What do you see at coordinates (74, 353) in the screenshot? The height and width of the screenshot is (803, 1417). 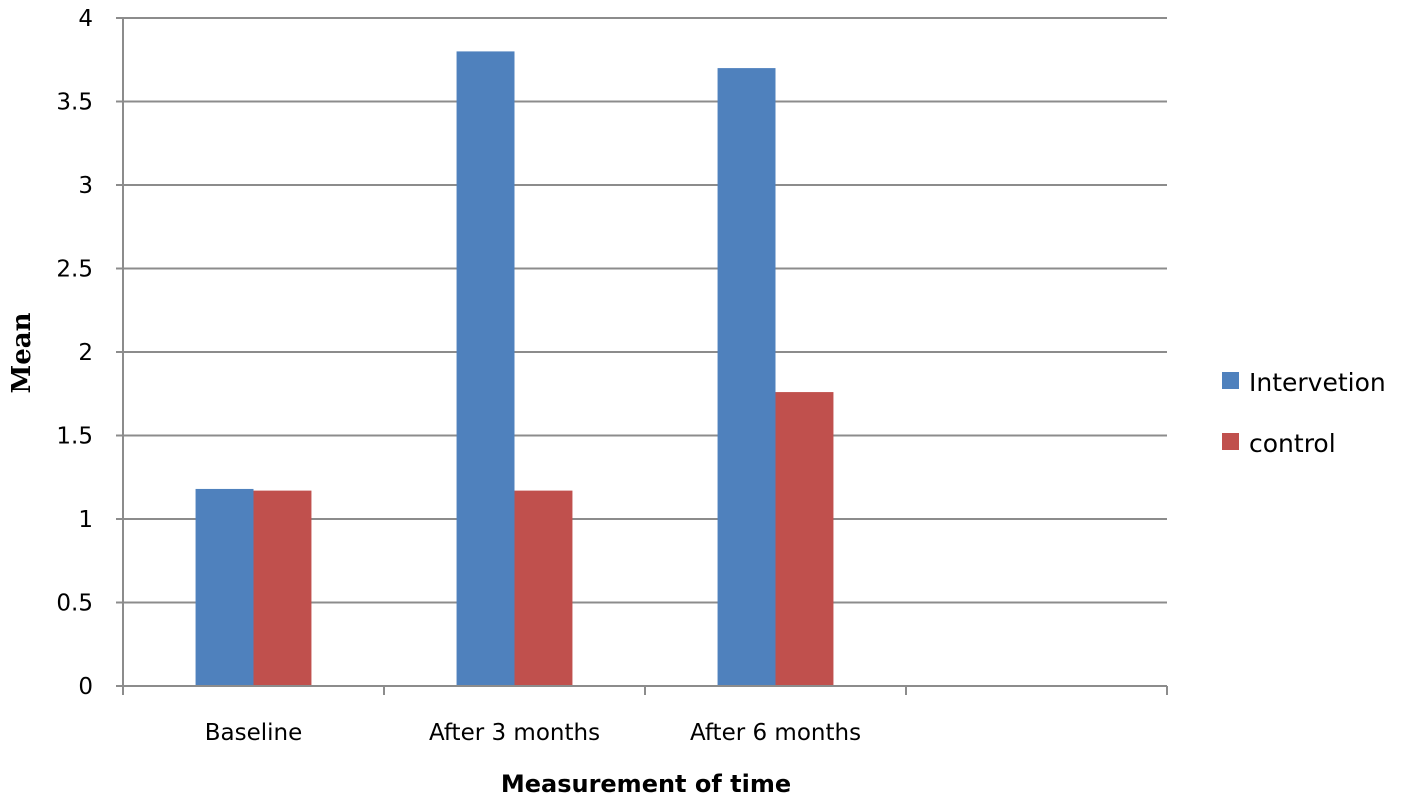 I see `y-tick-labels: 0 0.5 1 1.5 2 2.5 3 3.5 4` at bounding box center [74, 353].